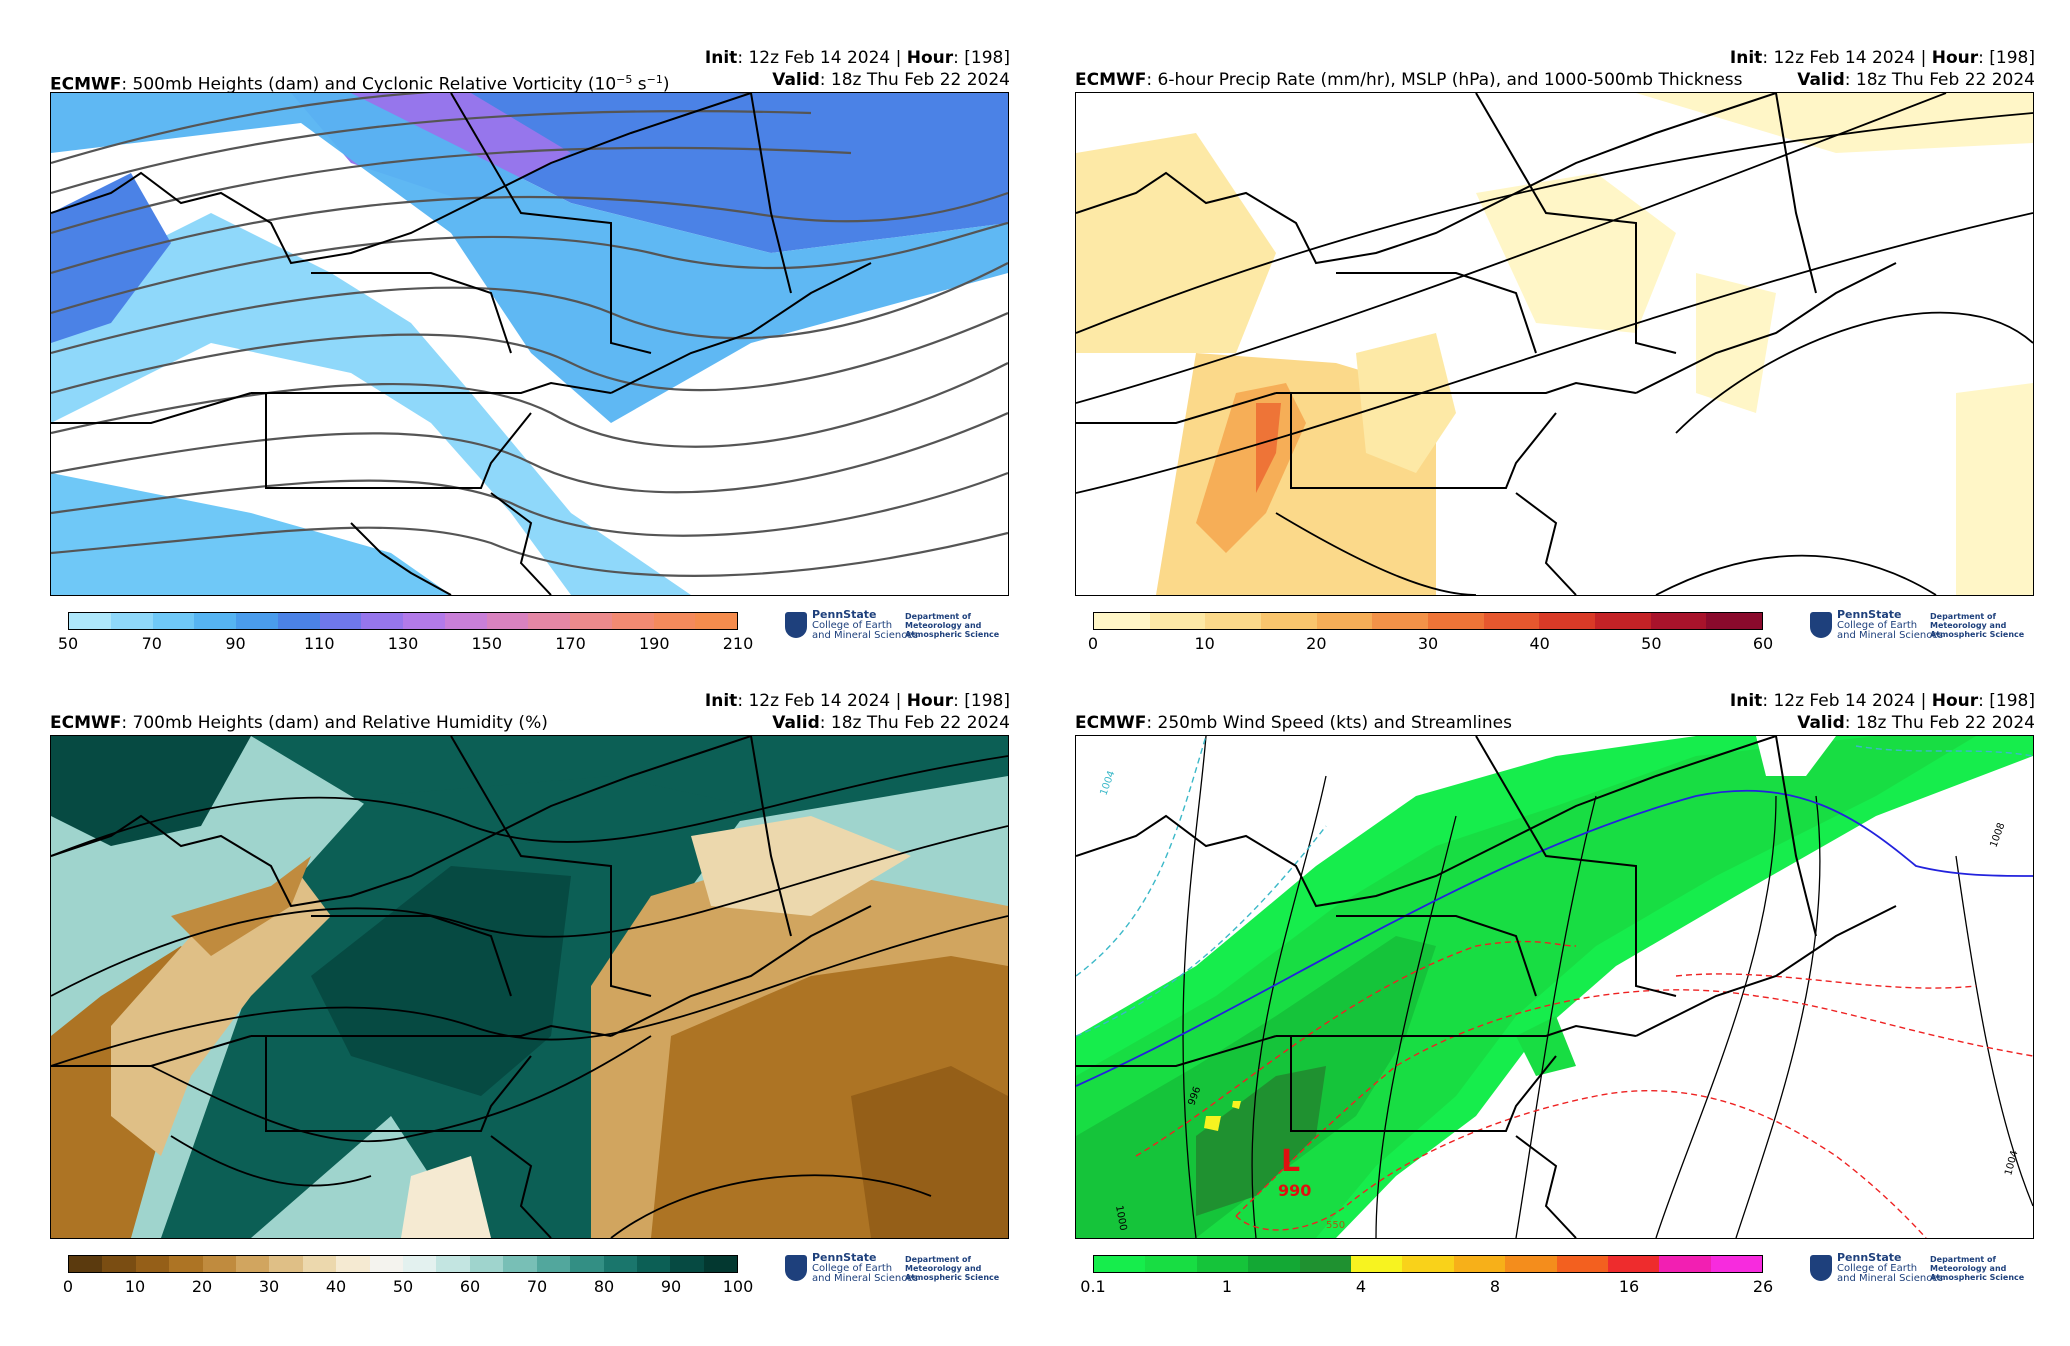 The width and height of the screenshot is (2070, 1346). I want to click on colorbar-tick-label: 90, so click(235, 643).